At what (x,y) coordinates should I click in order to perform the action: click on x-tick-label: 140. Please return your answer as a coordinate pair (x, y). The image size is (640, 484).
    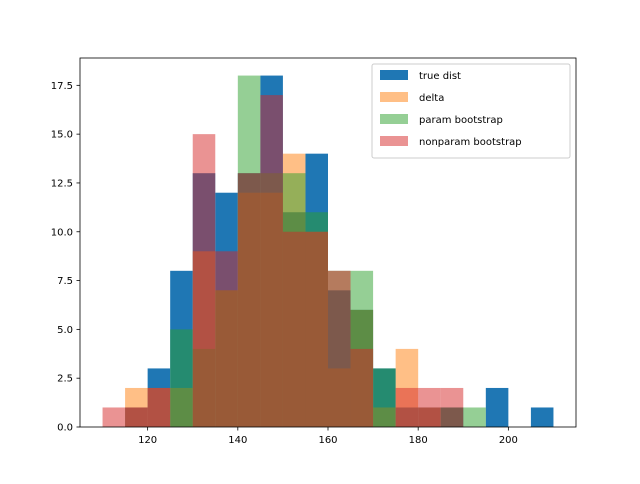
    Looking at the image, I should click on (237, 440).